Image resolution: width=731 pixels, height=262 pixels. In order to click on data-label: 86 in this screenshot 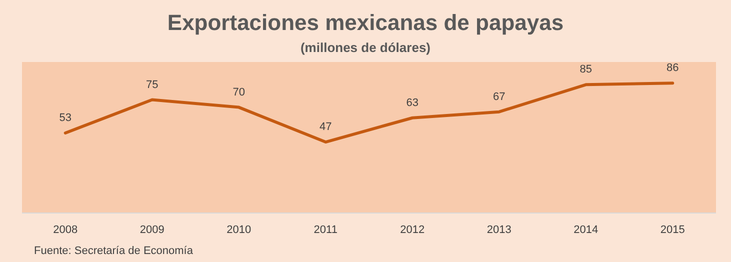, I will do `click(672, 68)`.